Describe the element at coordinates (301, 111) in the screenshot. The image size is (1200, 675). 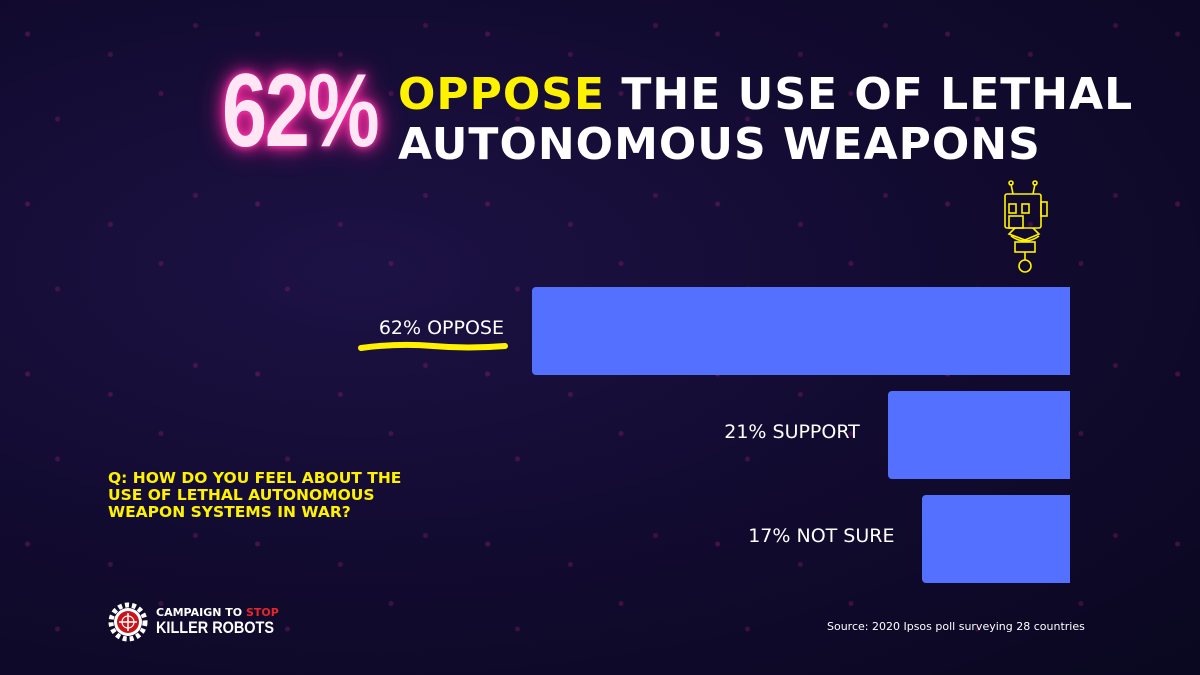
I see `headline-number: 62%` at that location.